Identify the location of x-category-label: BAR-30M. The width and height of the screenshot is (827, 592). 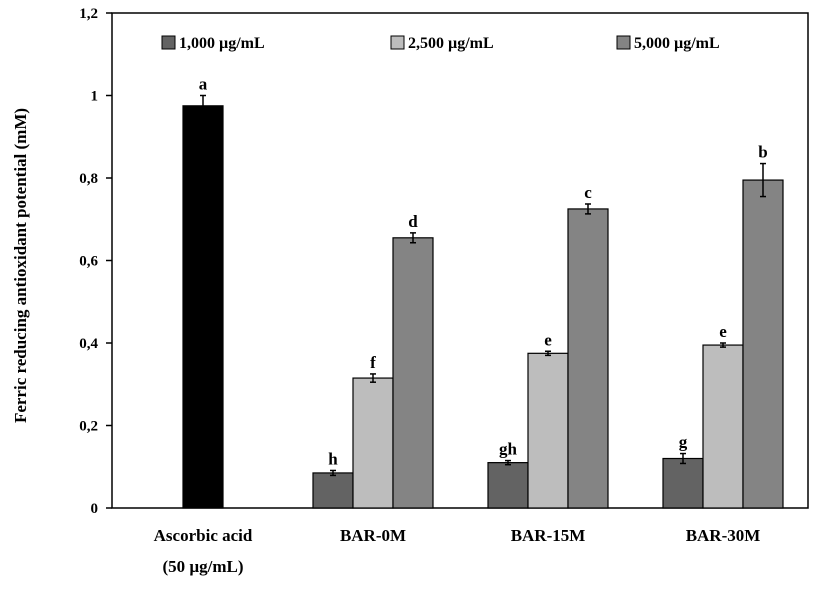
(723, 535).